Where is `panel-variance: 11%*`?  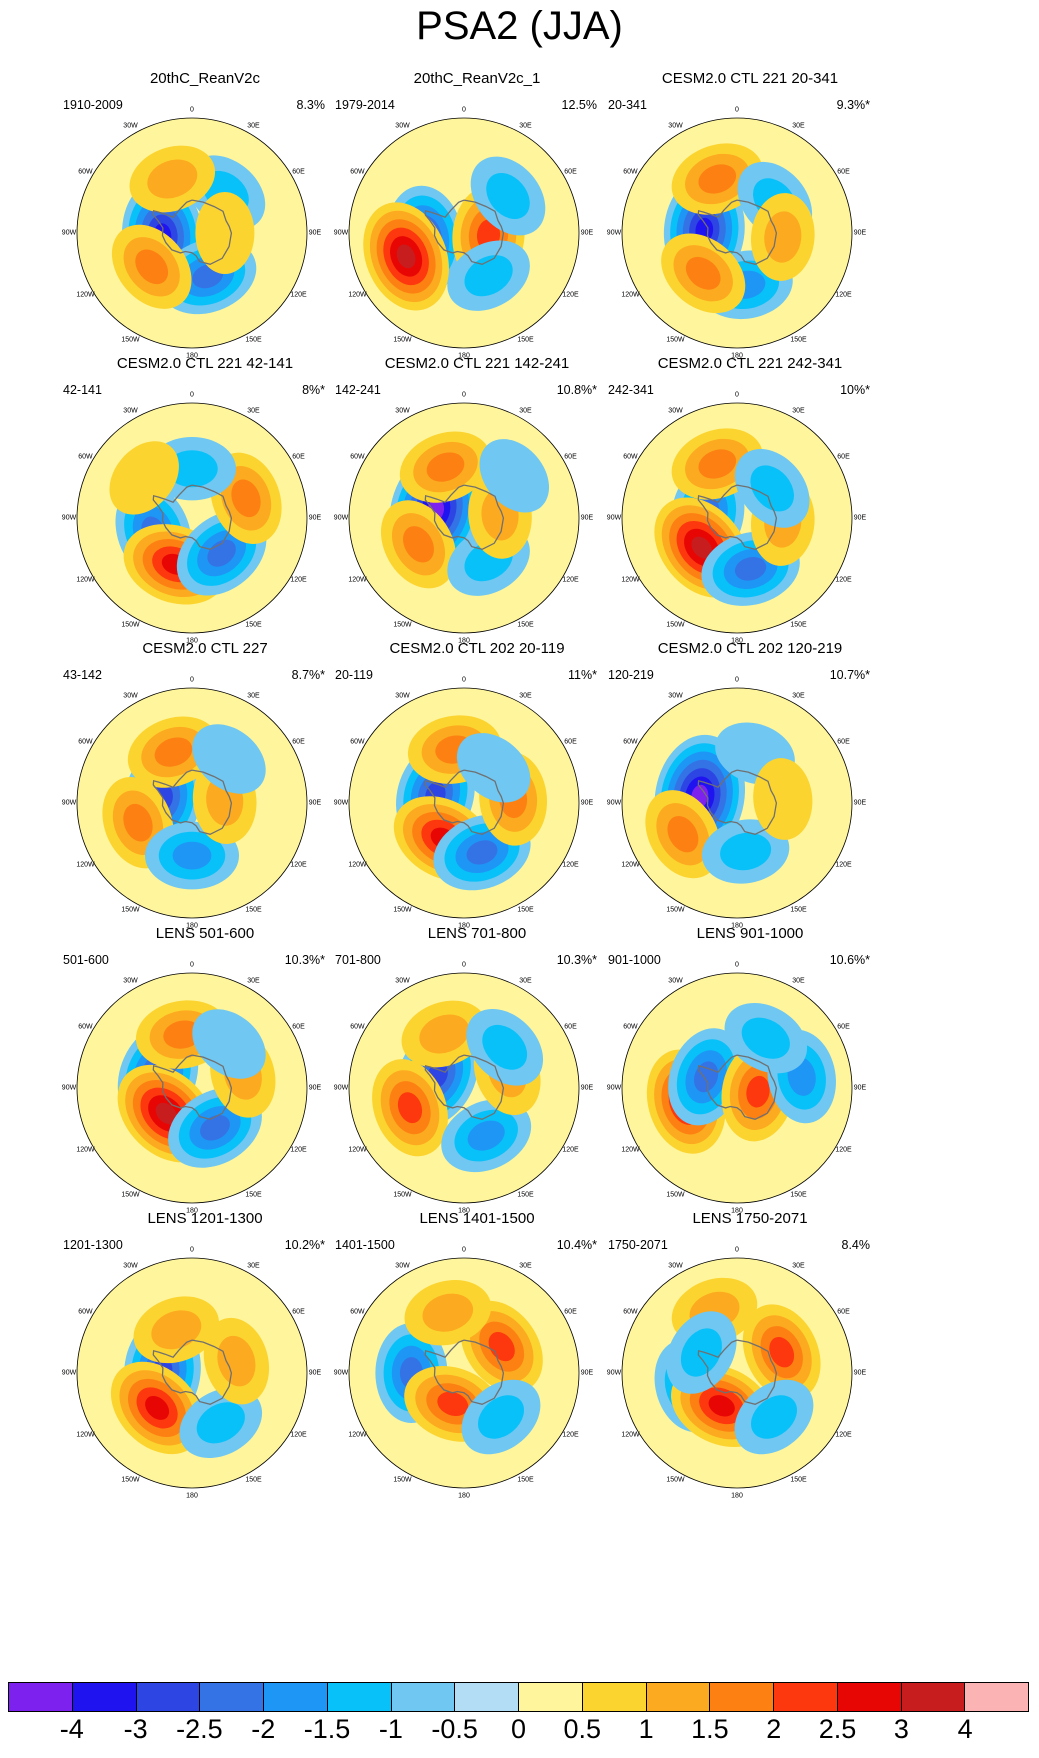 panel-variance: 11%* is located at coordinates (582, 675).